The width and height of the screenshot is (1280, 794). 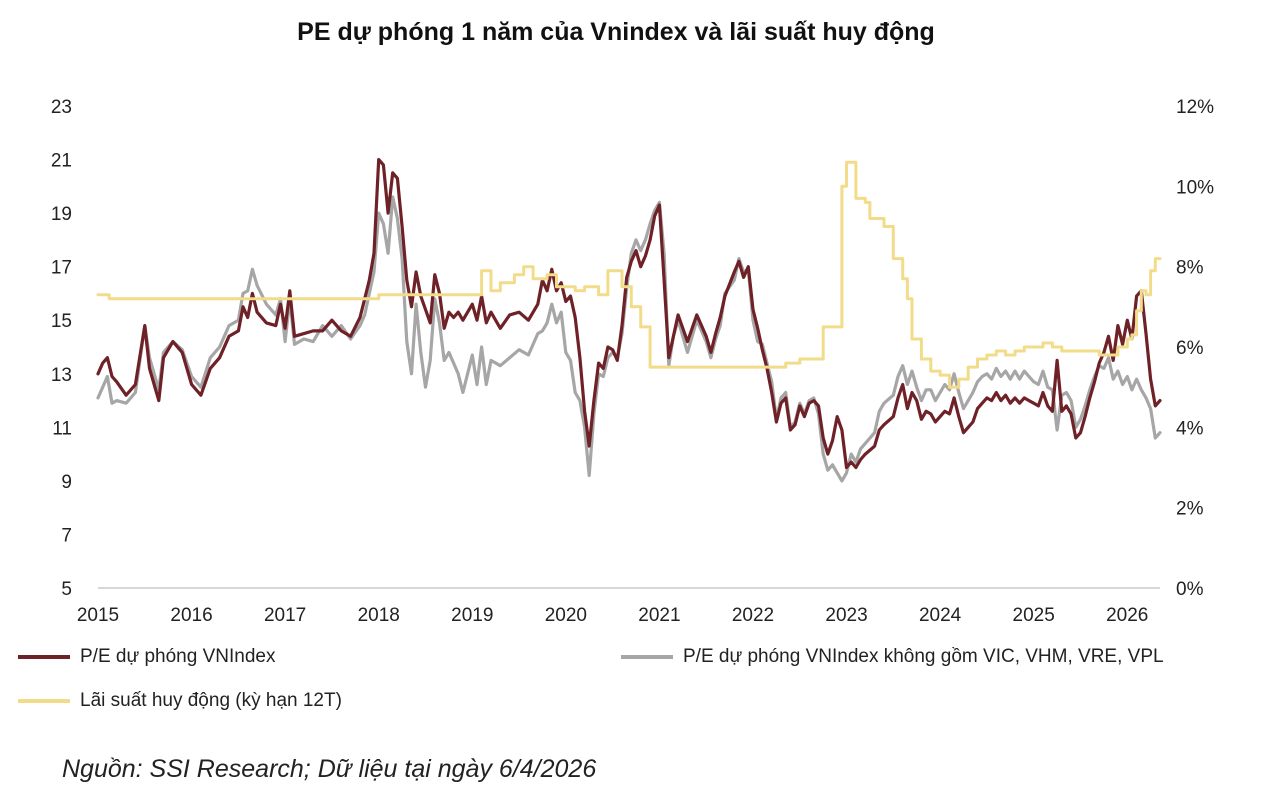 What do you see at coordinates (846, 615) in the screenshot?
I see `x-tick-label: 2023` at bounding box center [846, 615].